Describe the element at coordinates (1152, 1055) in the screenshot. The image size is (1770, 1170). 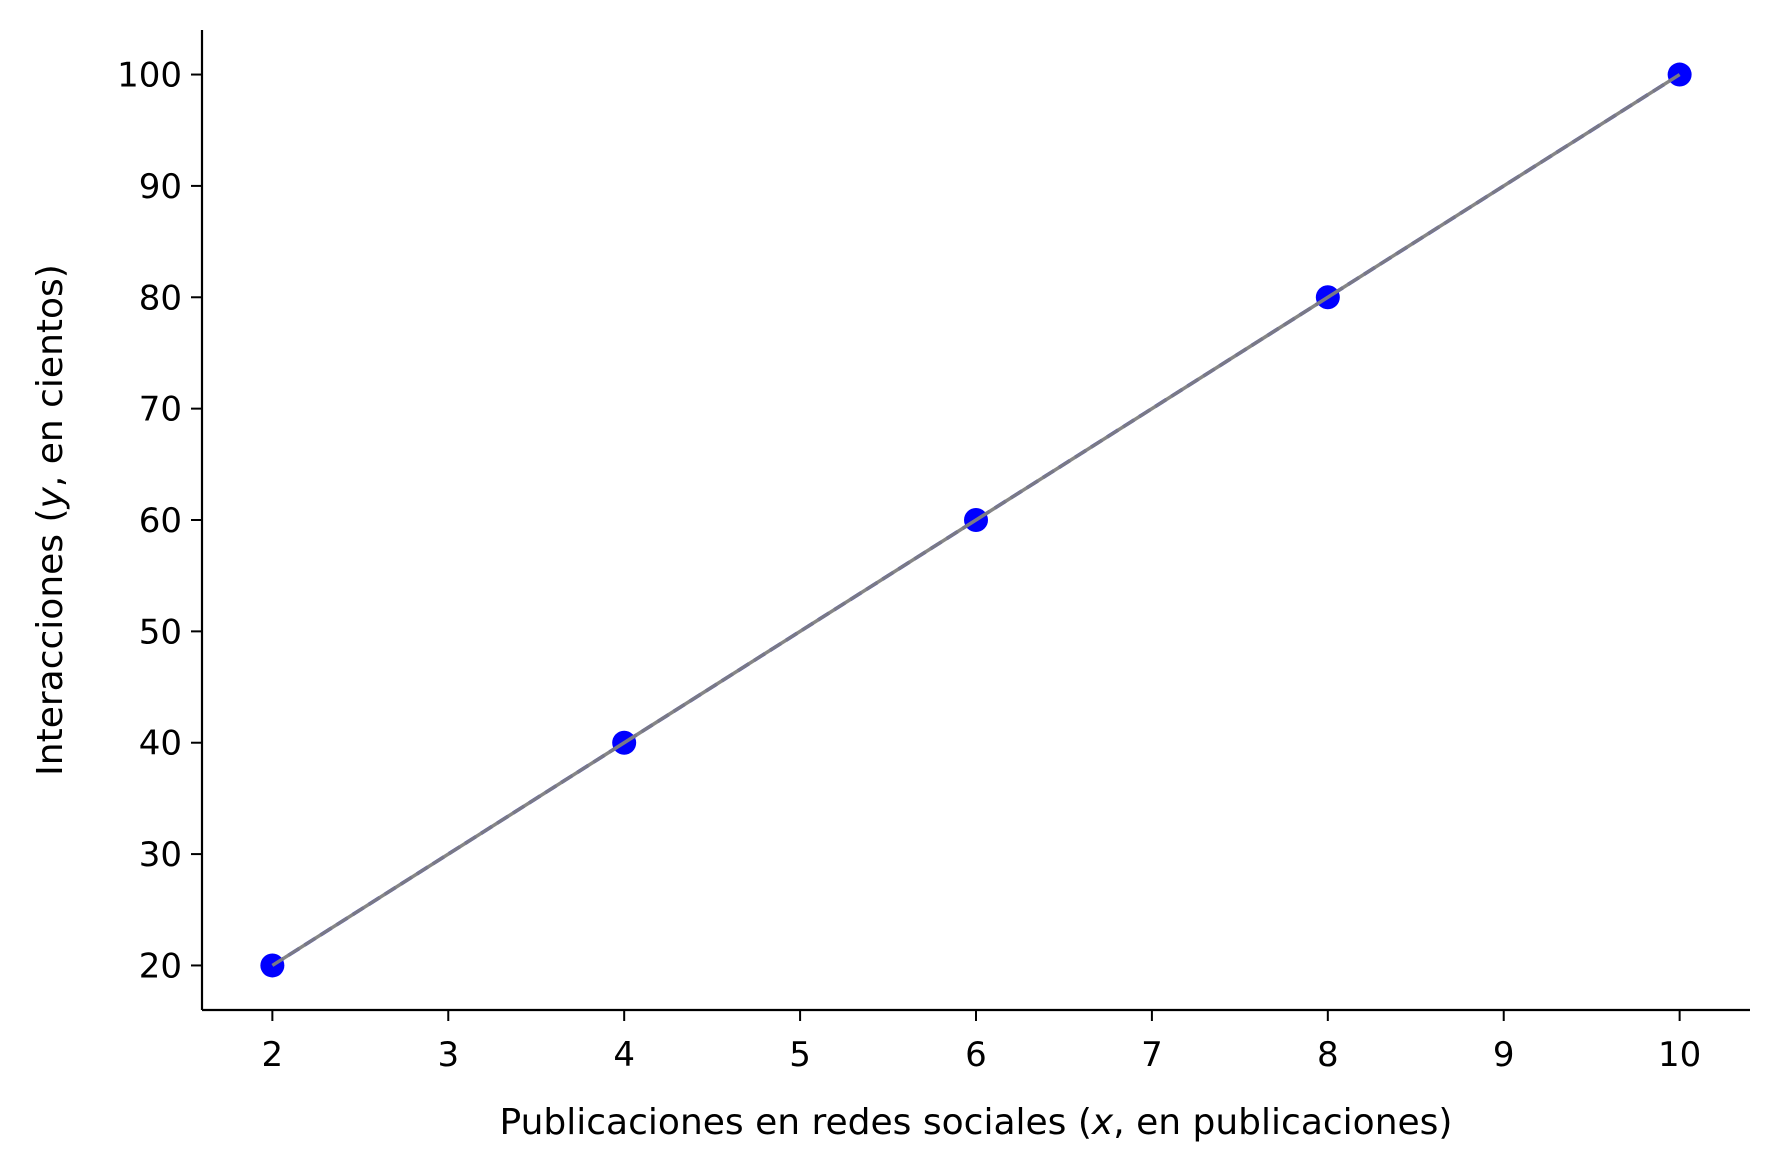
I see `x-tick-label: 7` at that location.